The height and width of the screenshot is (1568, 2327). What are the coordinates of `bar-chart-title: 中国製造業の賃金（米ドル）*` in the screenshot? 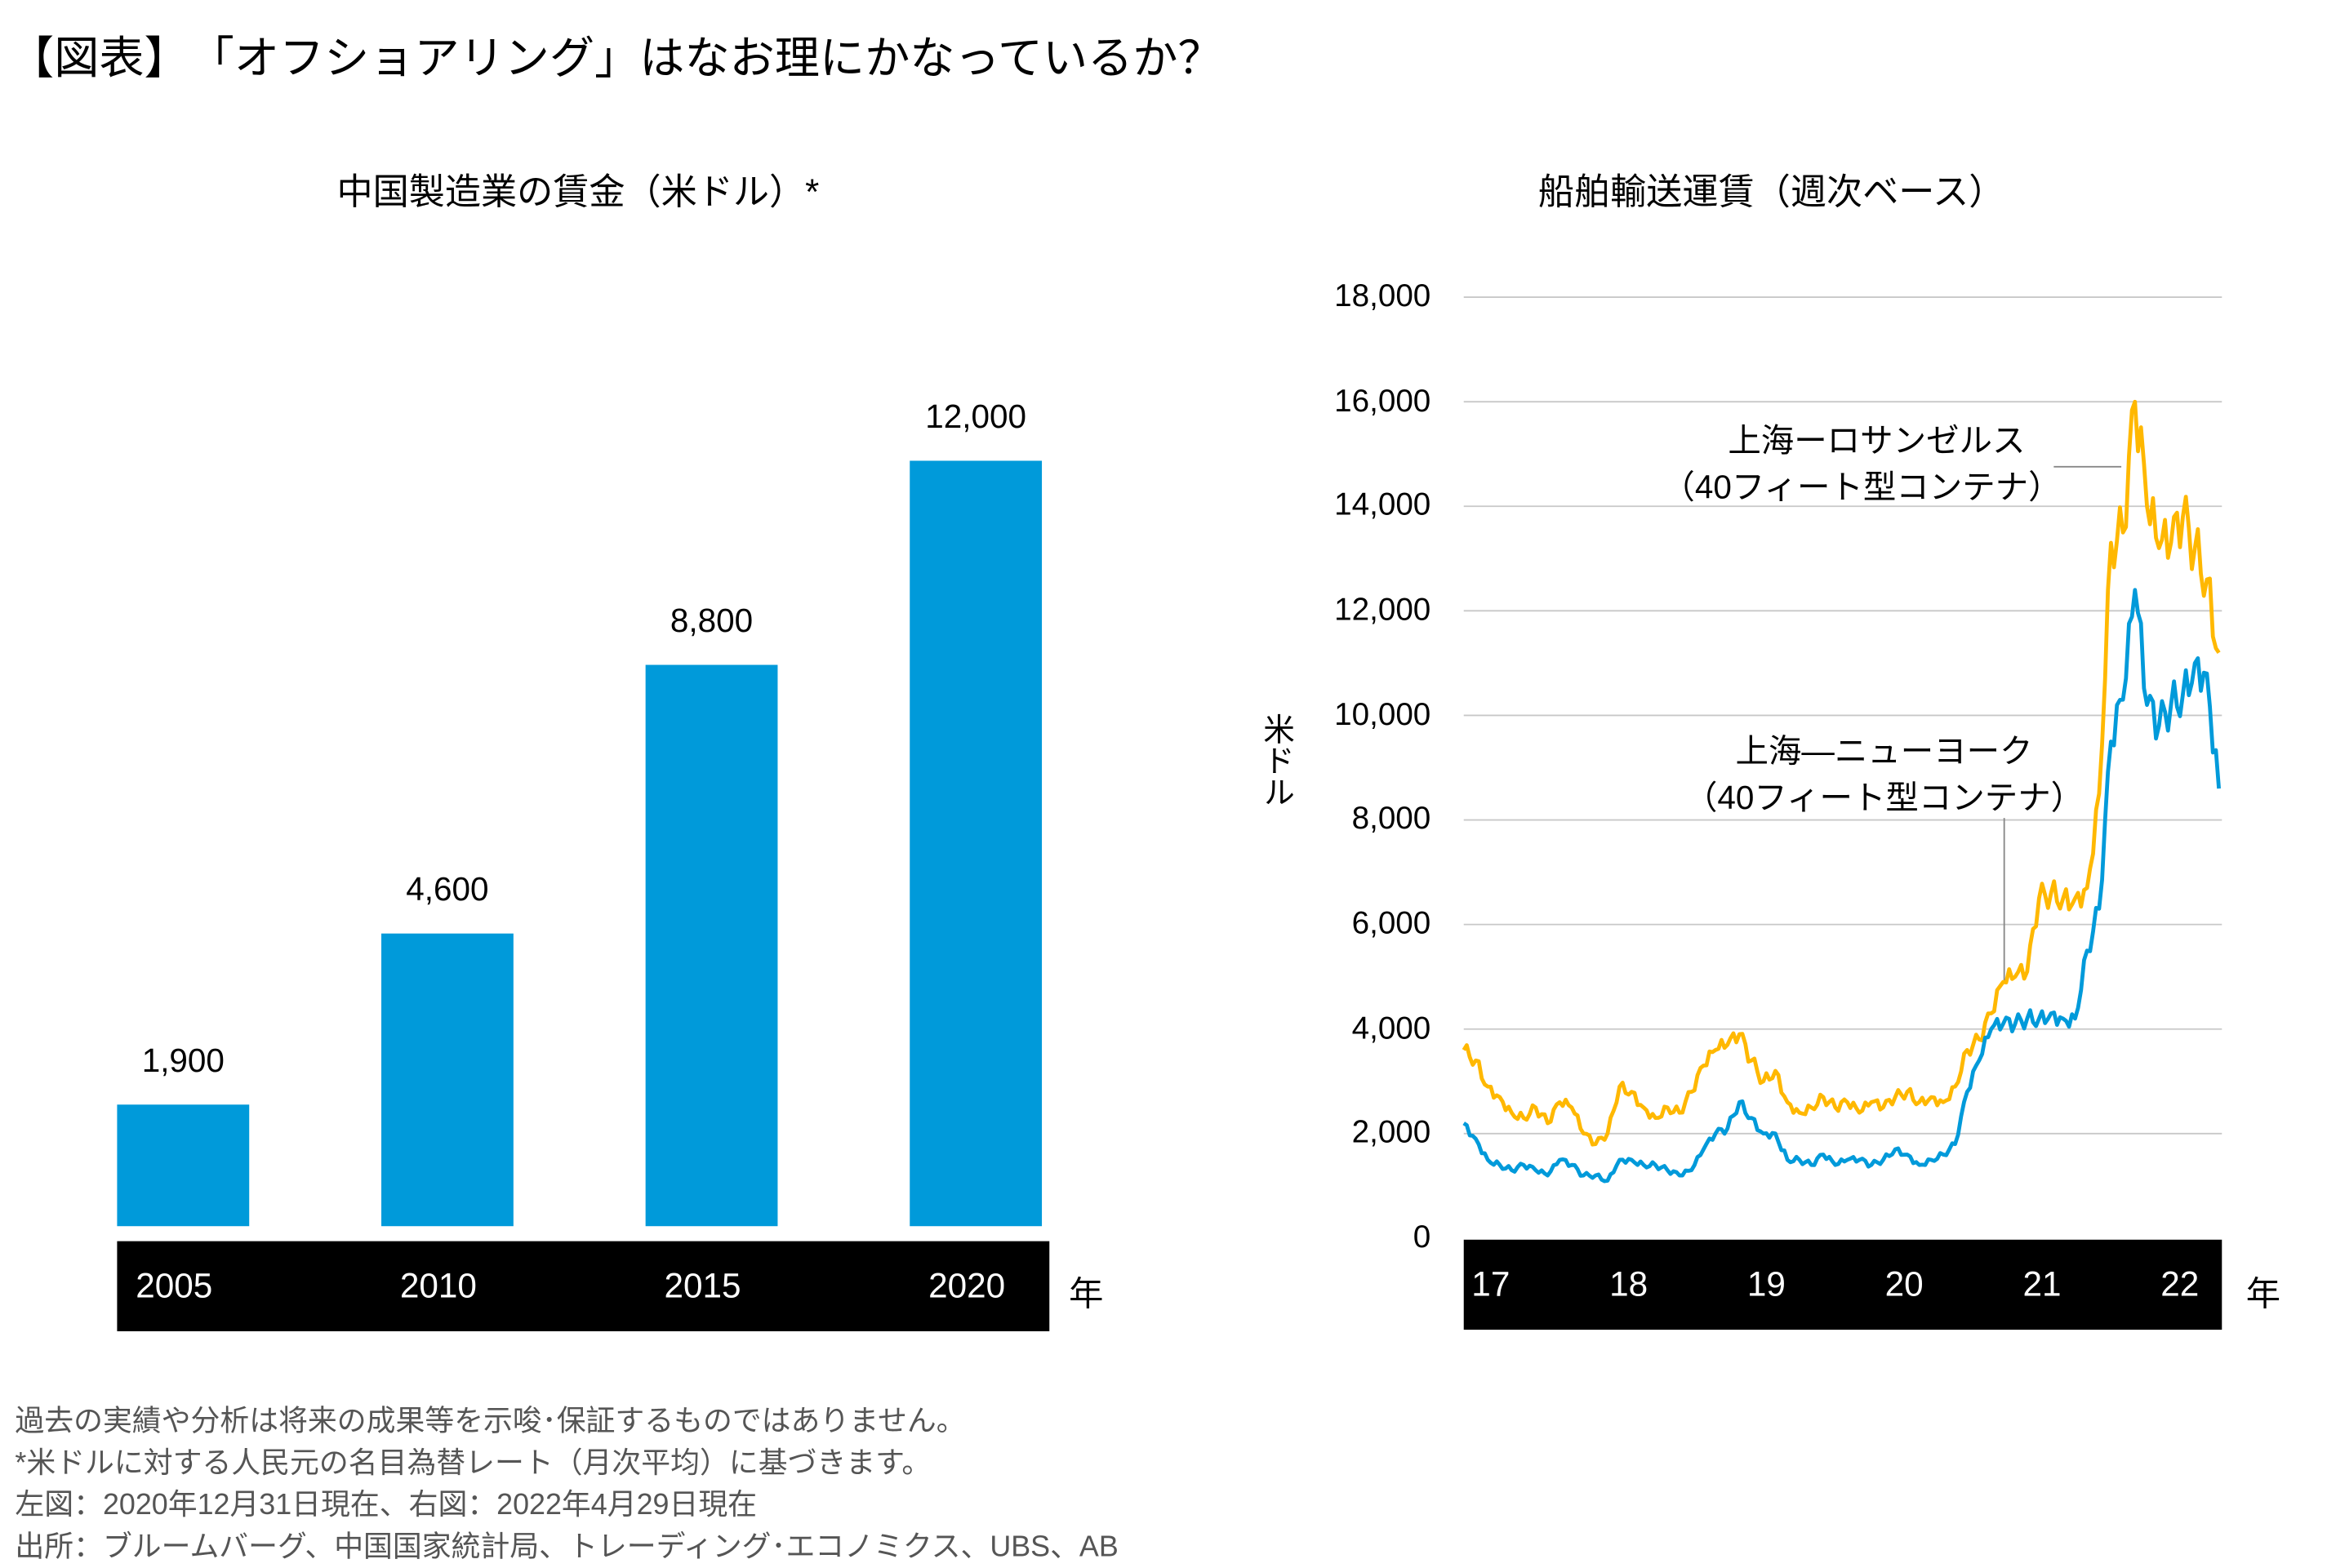 It's located at (578, 193).